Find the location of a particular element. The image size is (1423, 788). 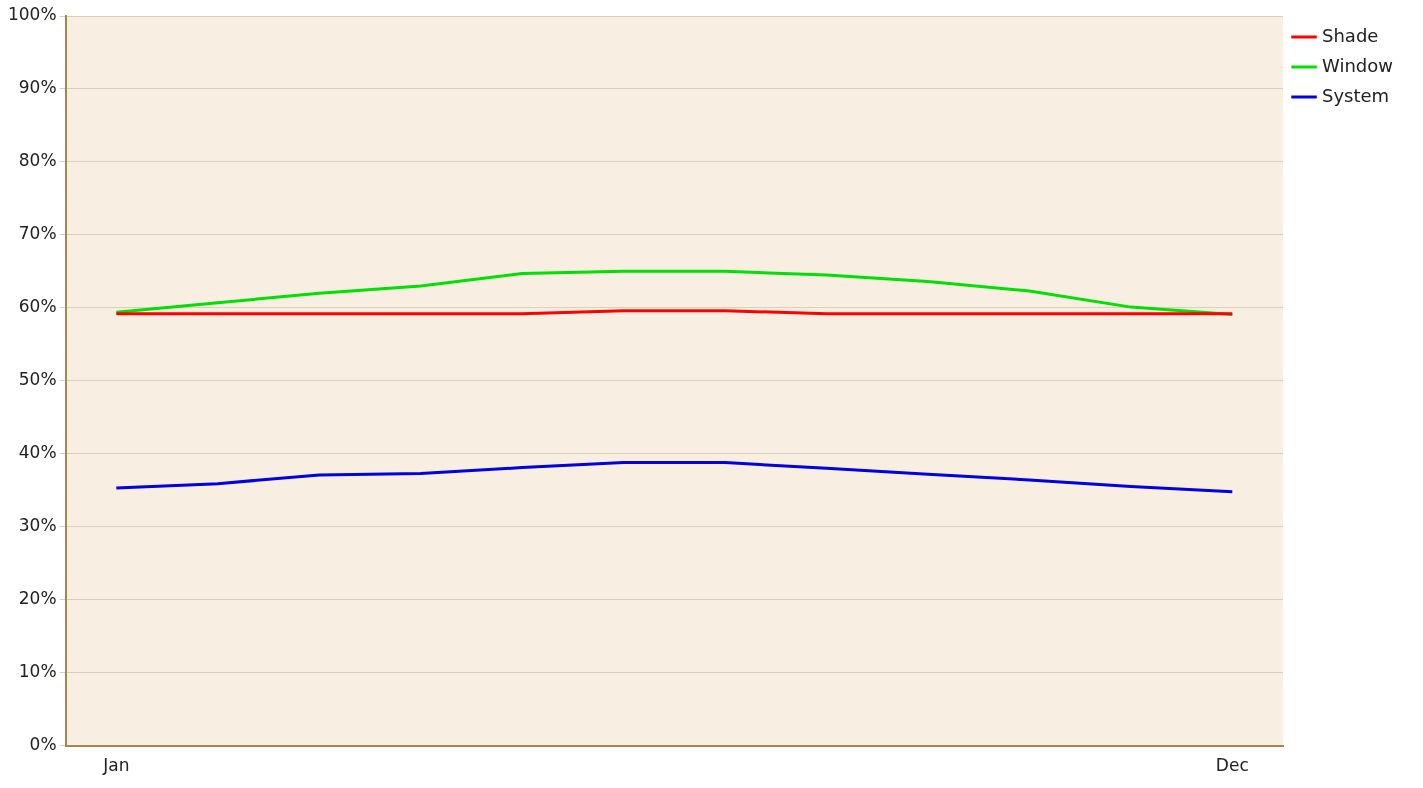

legend-label: Window is located at coordinates (1358, 65).